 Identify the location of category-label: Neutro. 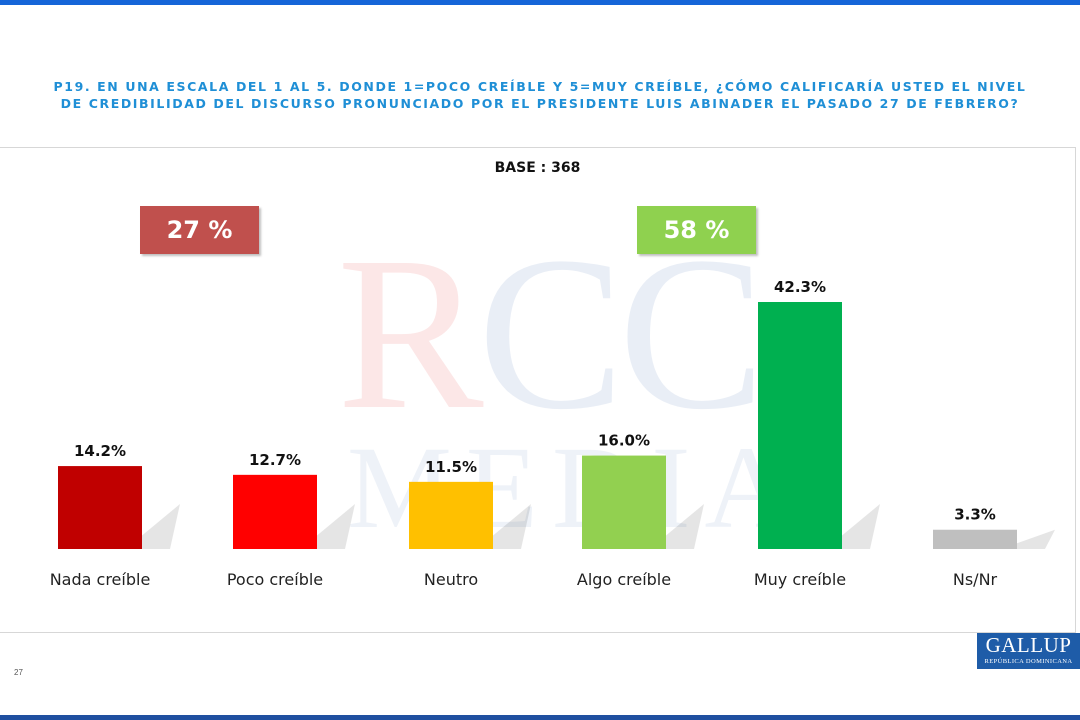
(451, 579).